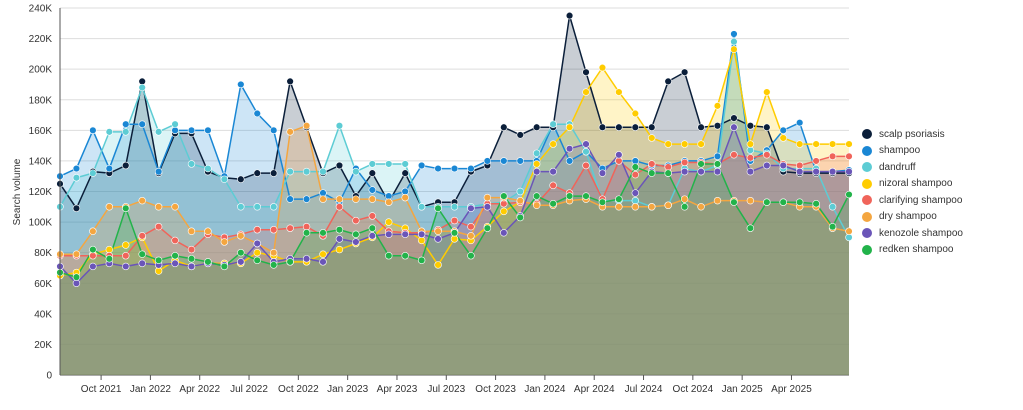 The width and height of the screenshot is (1023, 410). Describe the element at coordinates (912, 134) in the screenshot. I see `legend-item: scalp psoriasis` at that location.